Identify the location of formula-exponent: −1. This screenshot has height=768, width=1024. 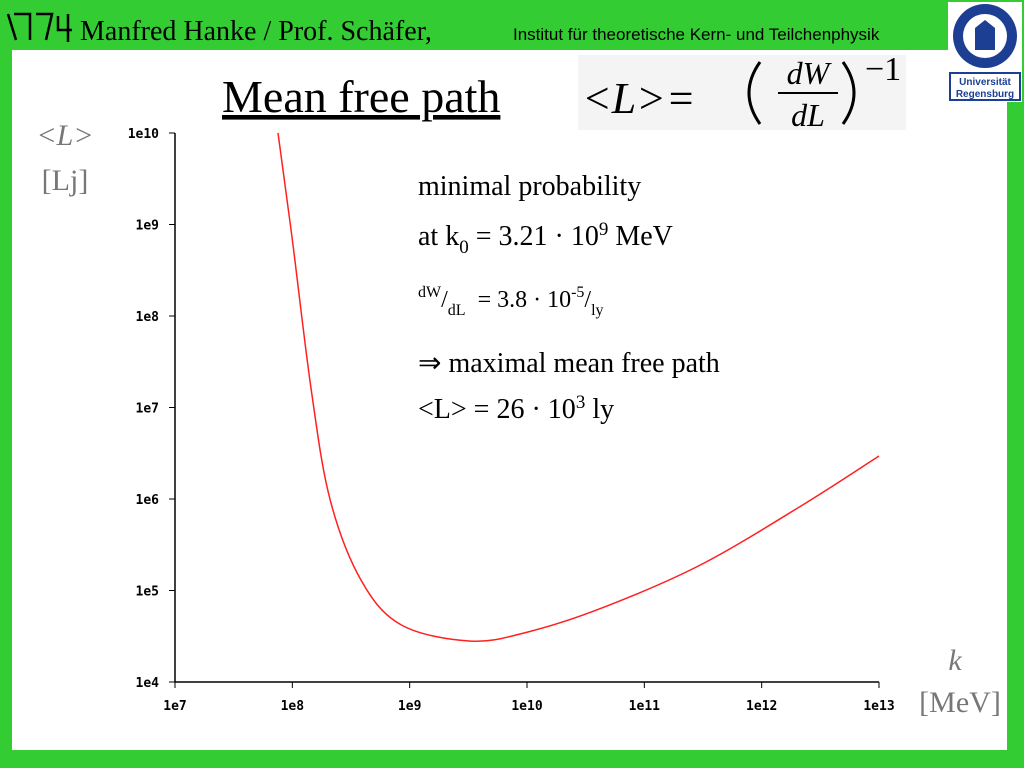
(883, 69).